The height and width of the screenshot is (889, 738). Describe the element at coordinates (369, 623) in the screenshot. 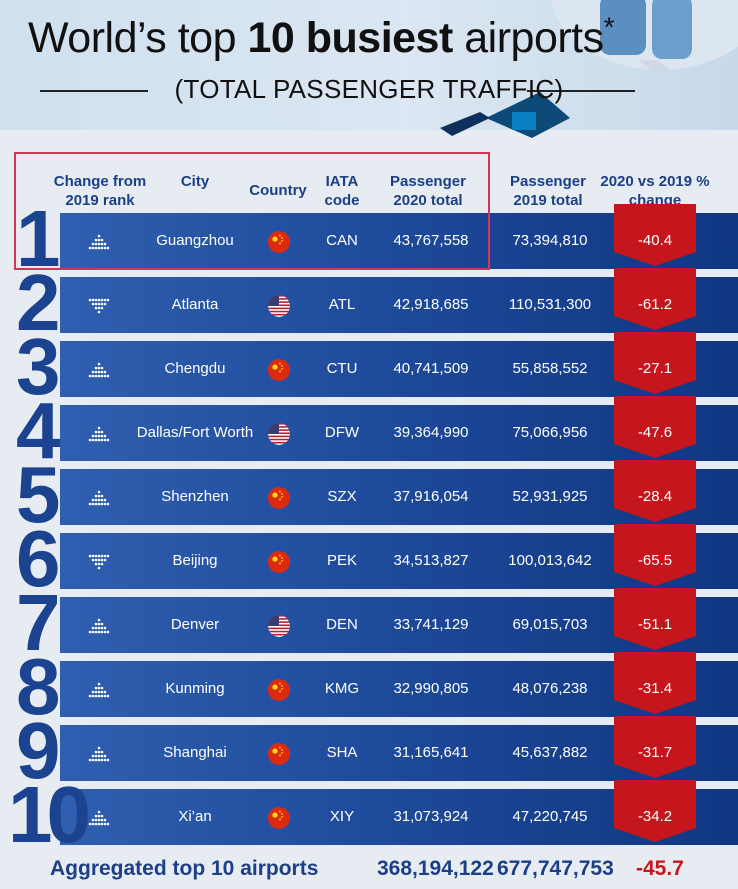

I see `table-row: 7 Denver DEN 33,741,129 69,015,703 -51.1` at that location.